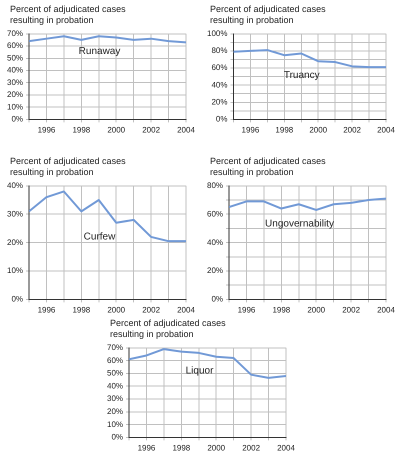  Describe the element at coordinates (302, 75) in the screenshot. I see `series-label: Truancy` at that location.